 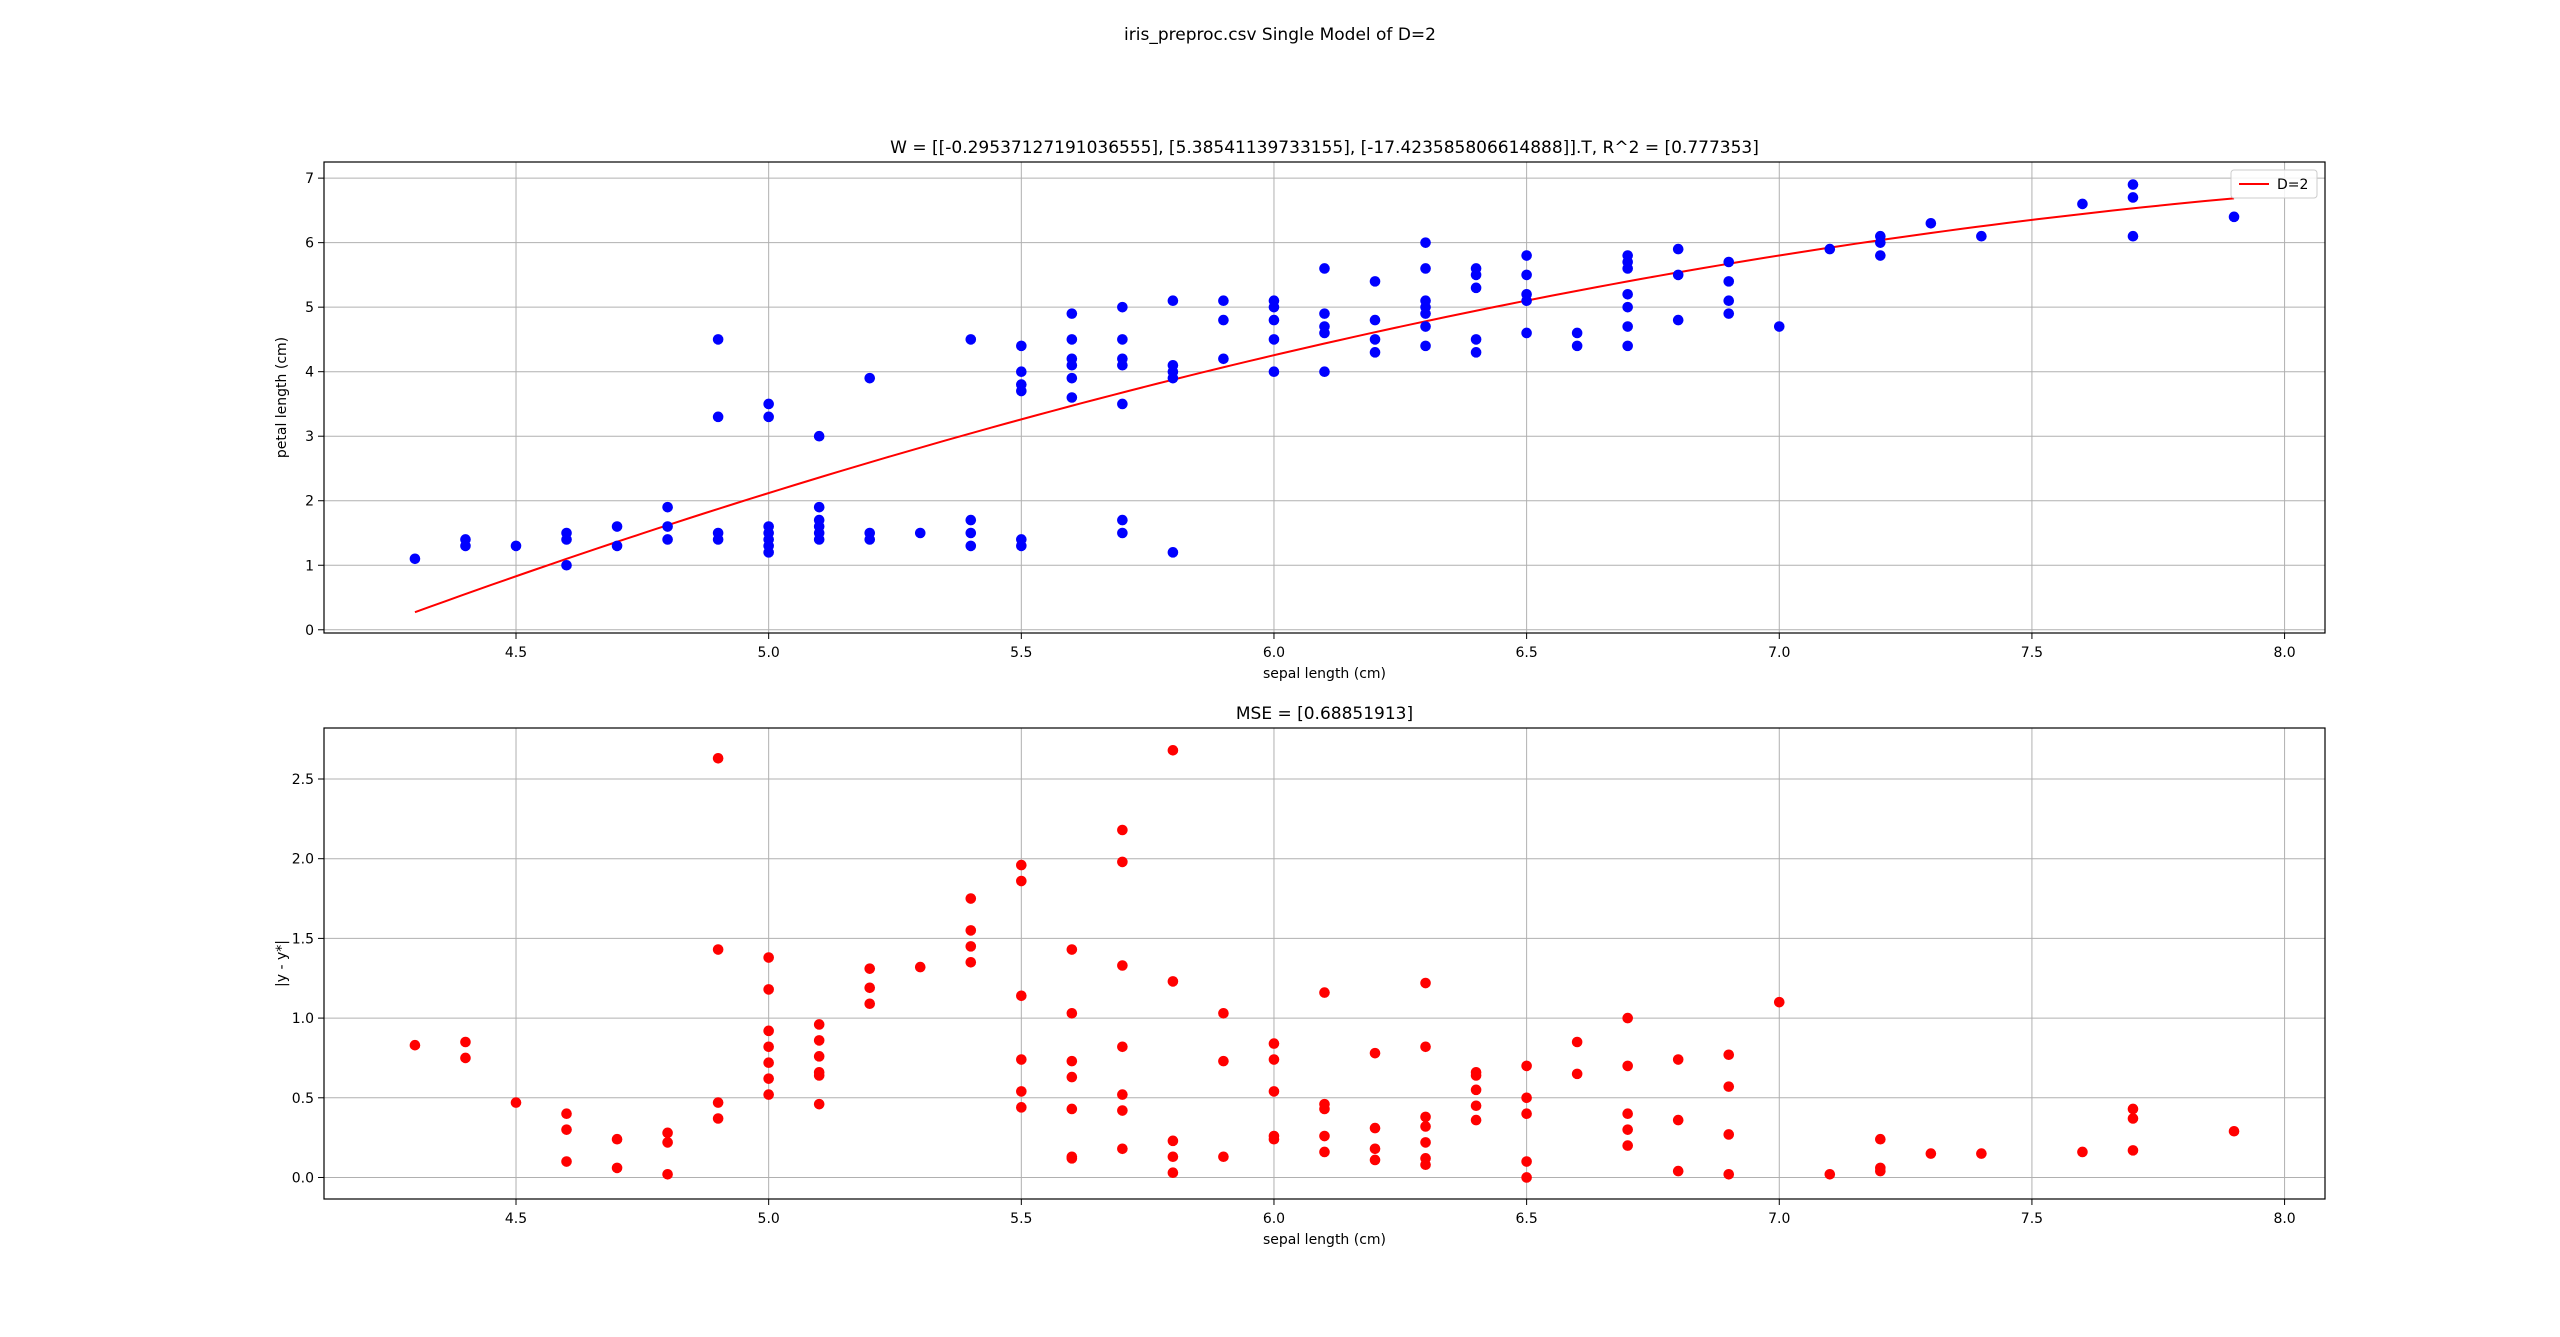 I want to click on chart2-xtick-label: 6.0, so click(x=1274, y=1219).